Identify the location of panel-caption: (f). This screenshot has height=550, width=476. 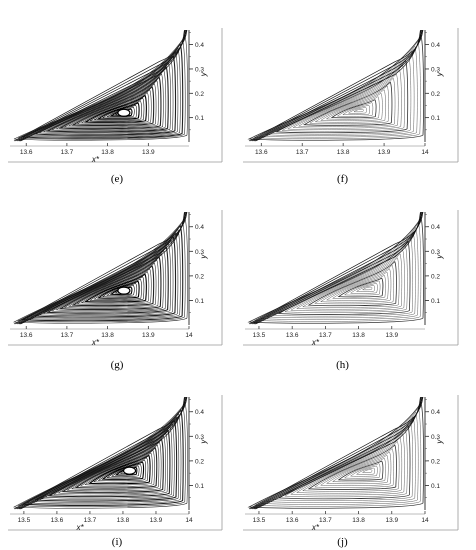
(342, 179).